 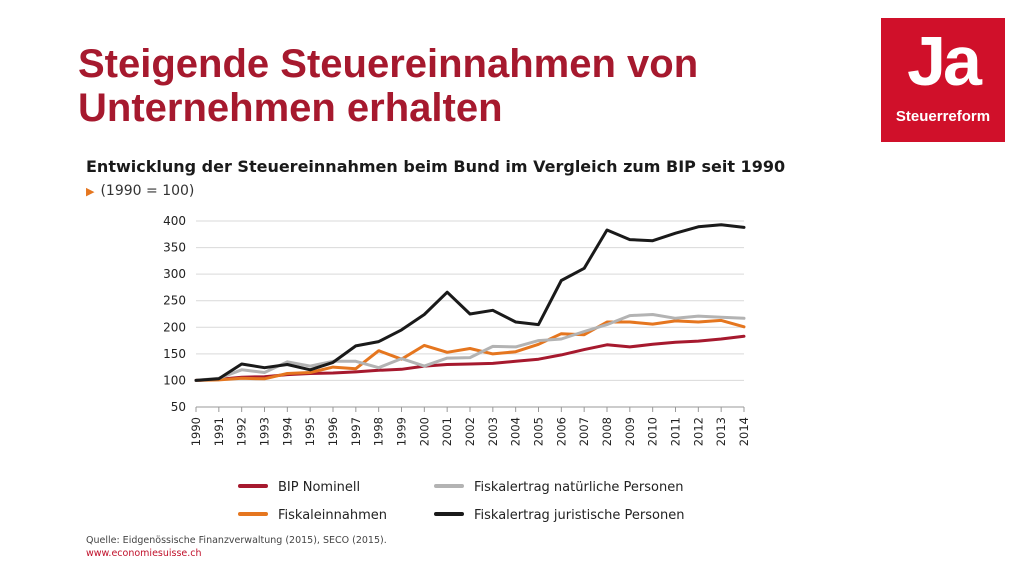 What do you see at coordinates (174, 274) in the screenshot?
I see `y-tick-label: 300` at bounding box center [174, 274].